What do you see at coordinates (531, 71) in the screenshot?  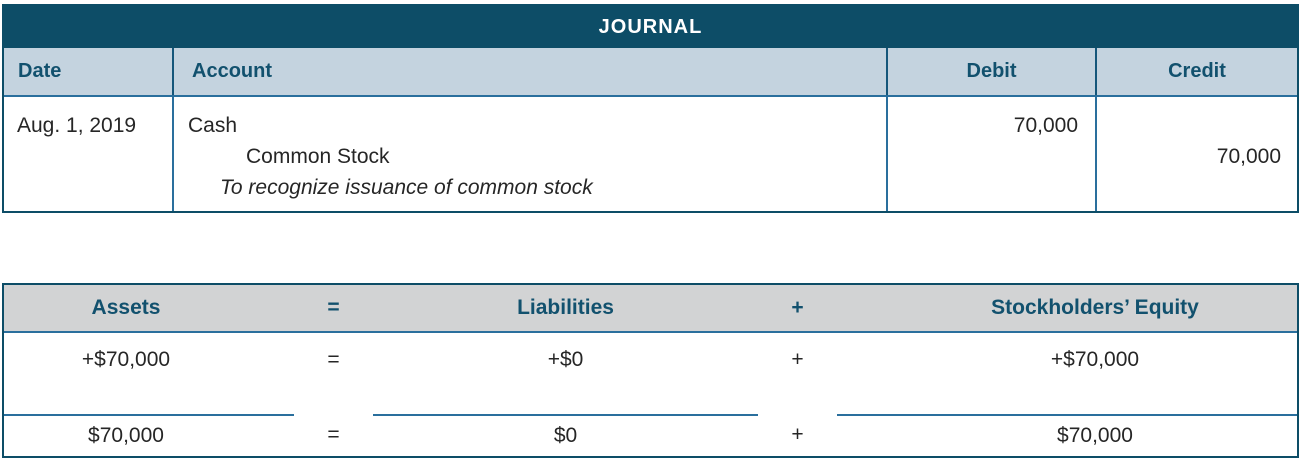 I see `journal-col-header-account: Account` at bounding box center [531, 71].